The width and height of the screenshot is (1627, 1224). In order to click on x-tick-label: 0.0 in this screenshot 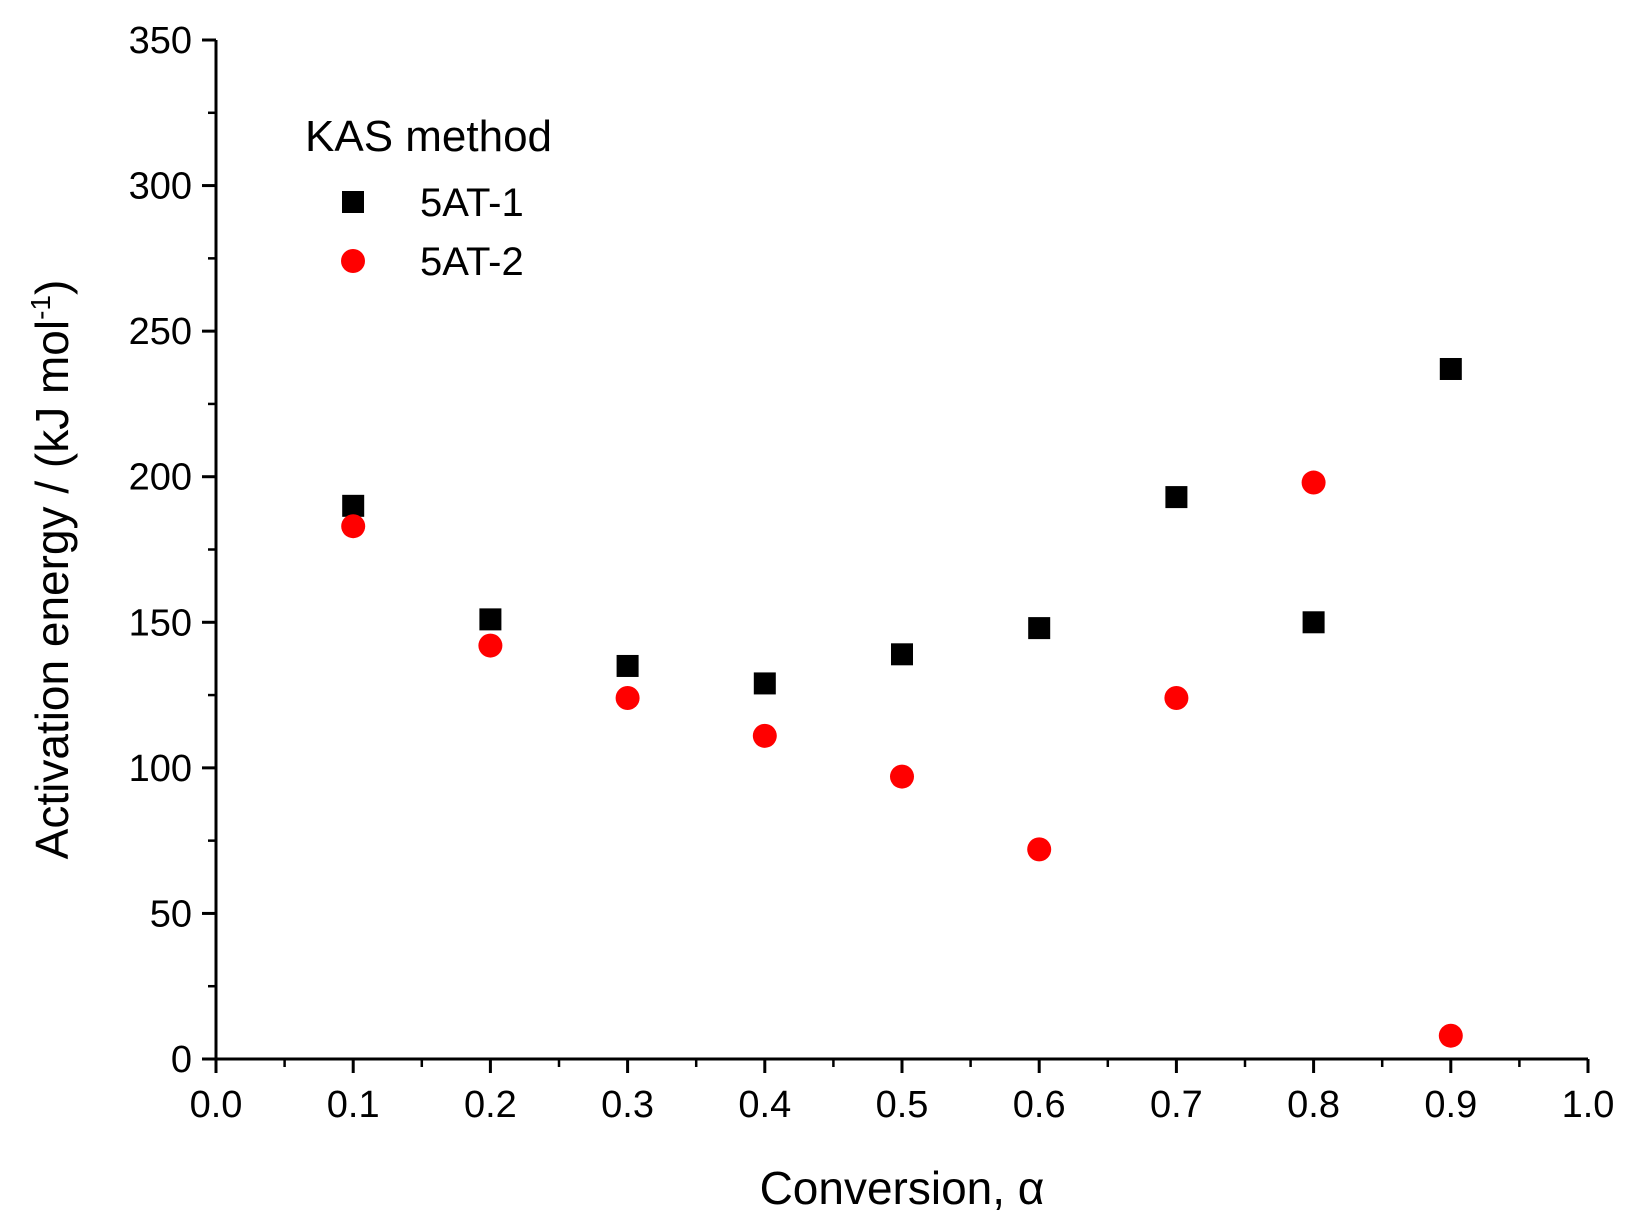, I will do `click(216, 1105)`.